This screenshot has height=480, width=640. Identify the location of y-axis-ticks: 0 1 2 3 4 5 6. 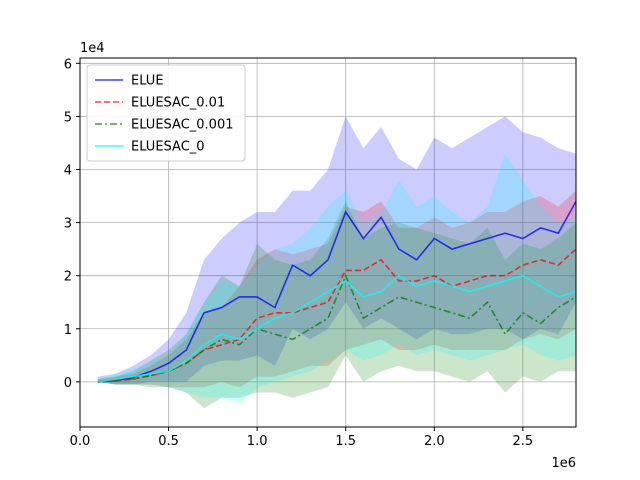
(72, 224).